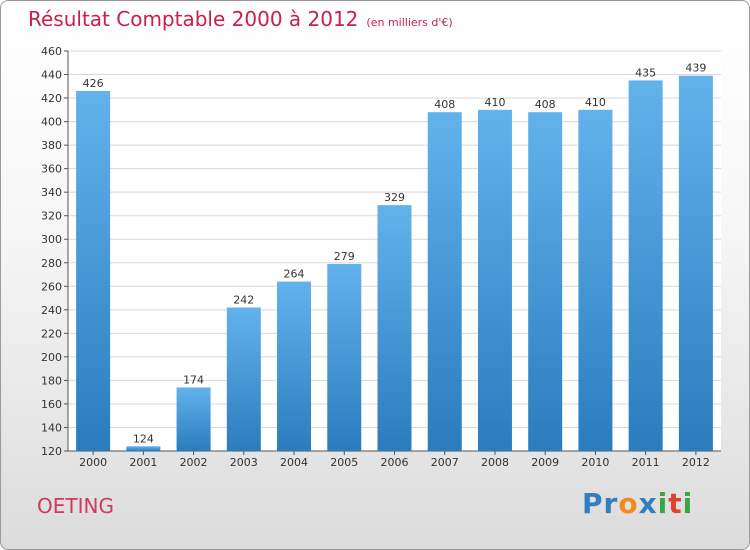  Describe the element at coordinates (93, 83) in the screenshot. I see `data-label: 426` at that location.